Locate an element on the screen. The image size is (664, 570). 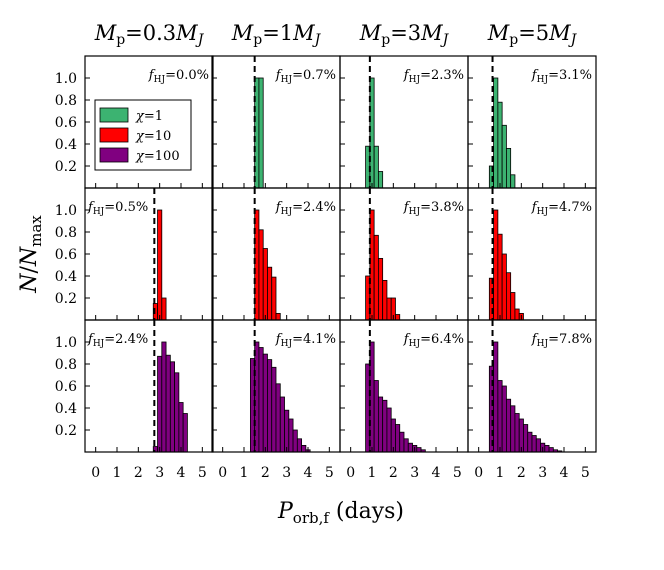
y-axis-title: N/Nmax is located at coordinates (31, 254).